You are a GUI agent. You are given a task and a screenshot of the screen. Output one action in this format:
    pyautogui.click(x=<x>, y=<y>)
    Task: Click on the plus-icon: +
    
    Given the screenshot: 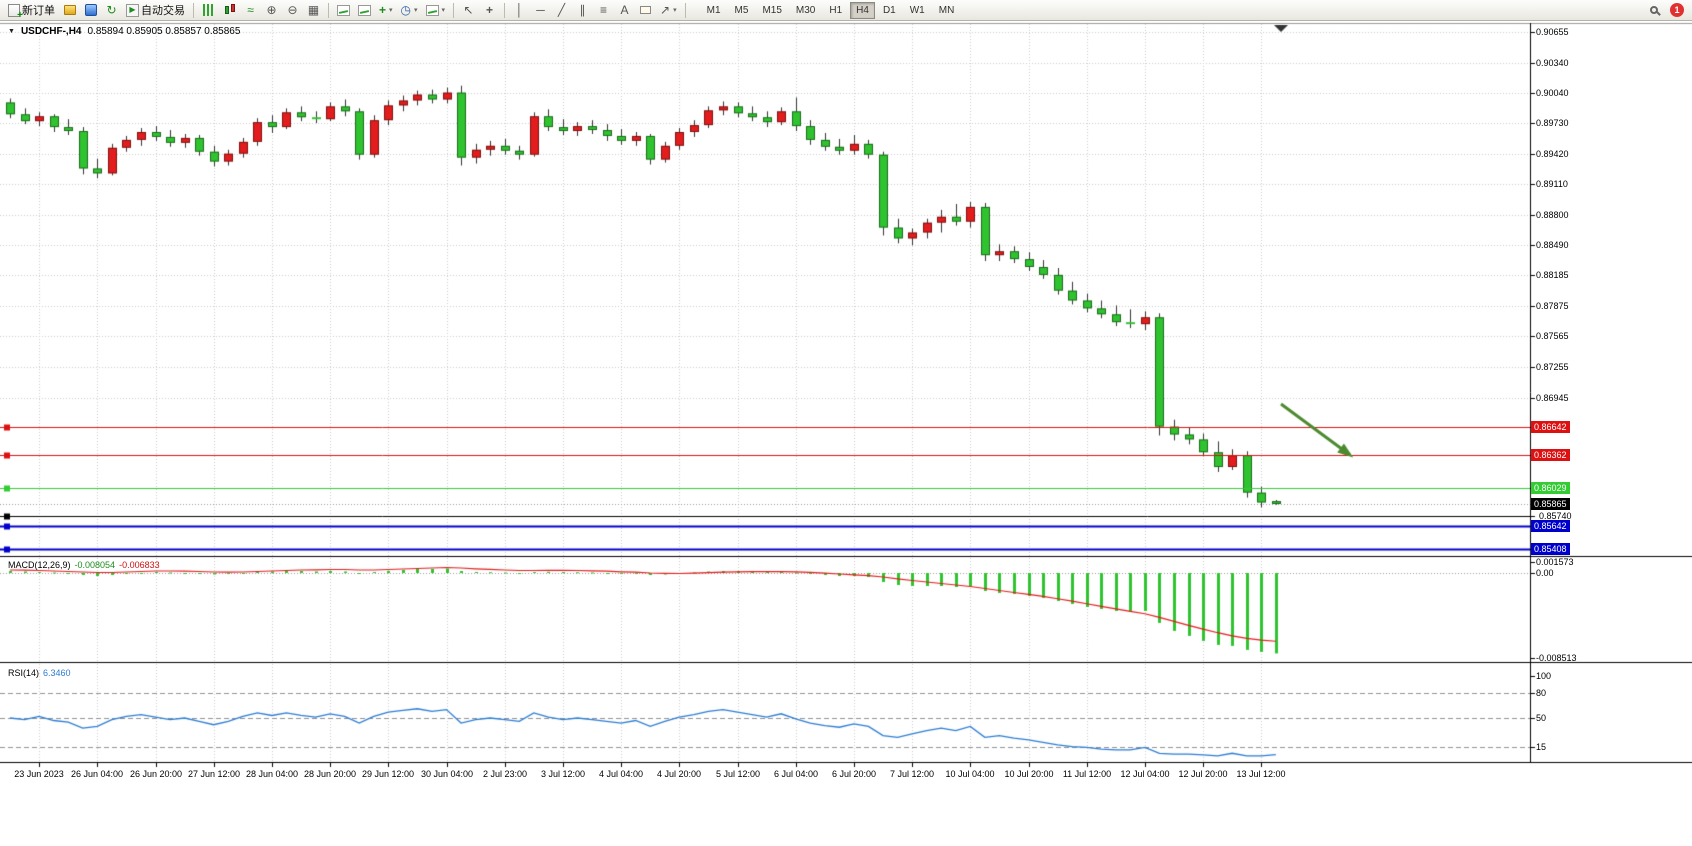 What is the action you would take?
    pyautogui.click(x=383, y=10)
    